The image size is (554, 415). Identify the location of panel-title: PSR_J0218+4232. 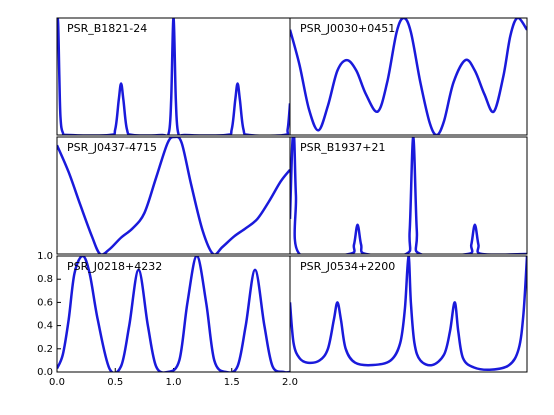
(114, 266).